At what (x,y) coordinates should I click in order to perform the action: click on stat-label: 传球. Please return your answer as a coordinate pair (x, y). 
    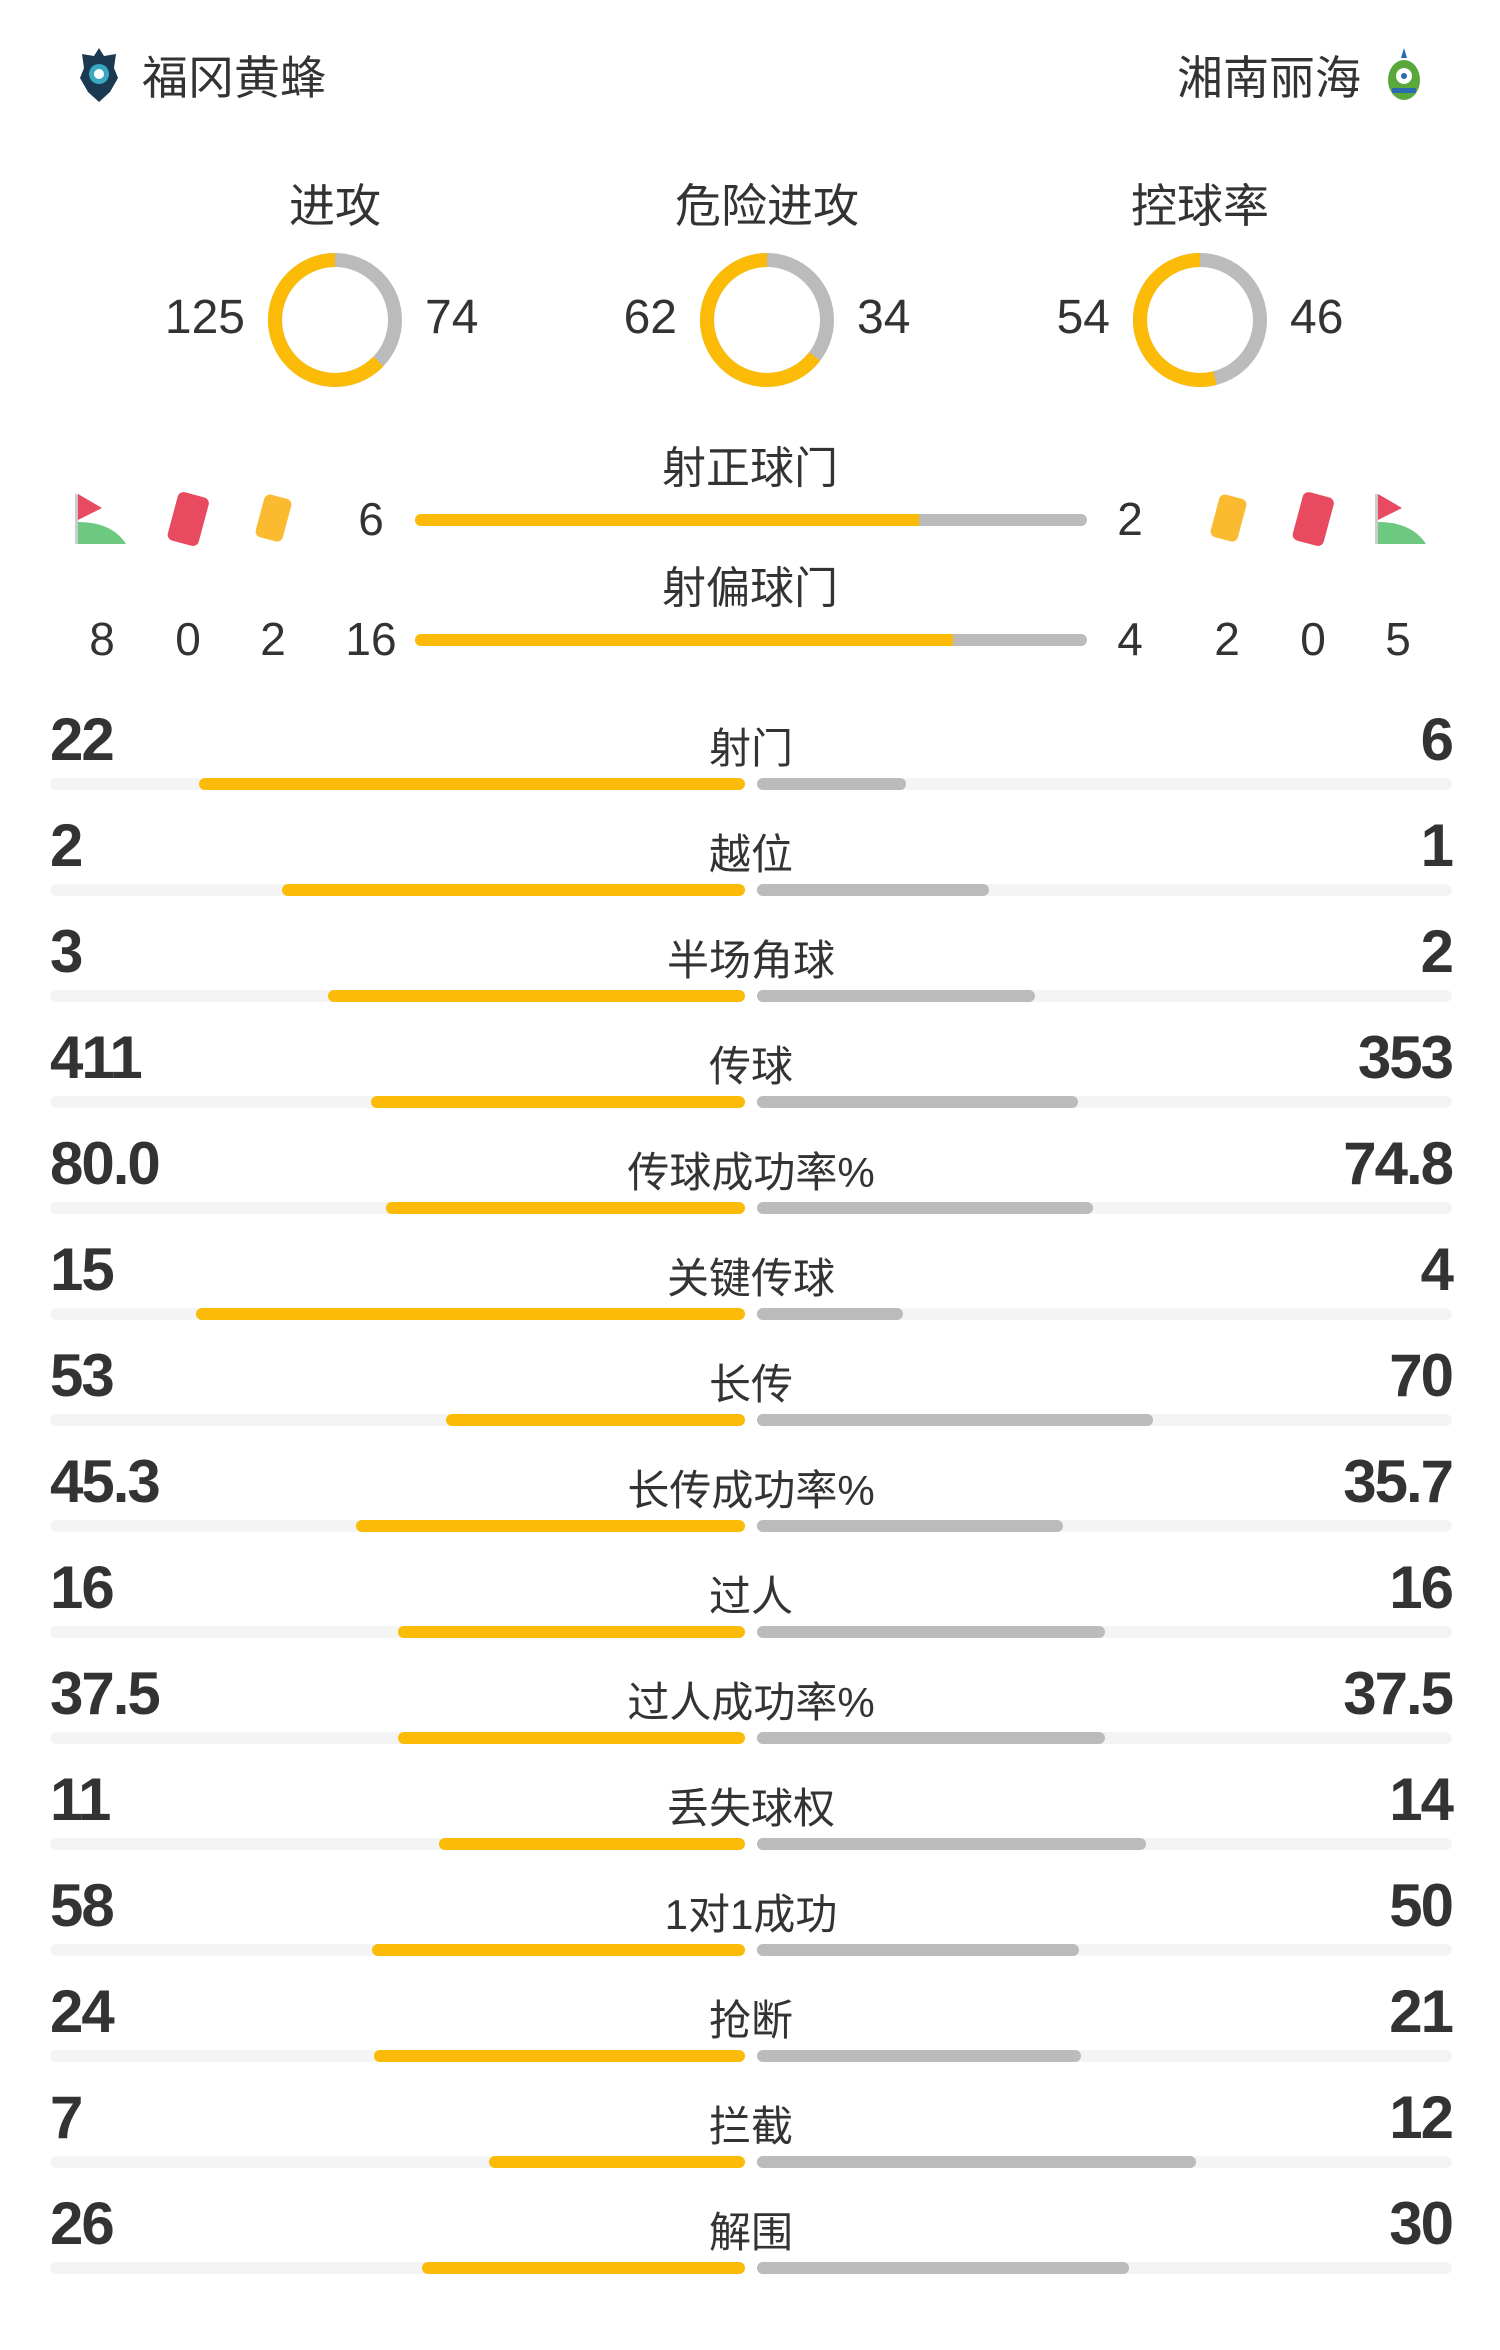
    Looking at the image, I should click on (750, 1066).